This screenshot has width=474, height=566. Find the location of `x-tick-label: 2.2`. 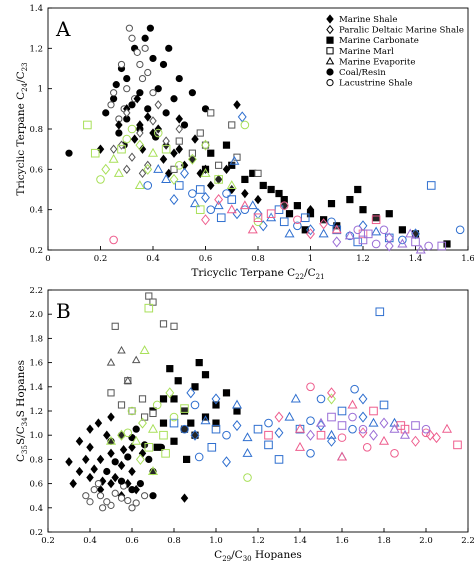

x-tick-label: 2.2 is located at coordinates (467, 541).